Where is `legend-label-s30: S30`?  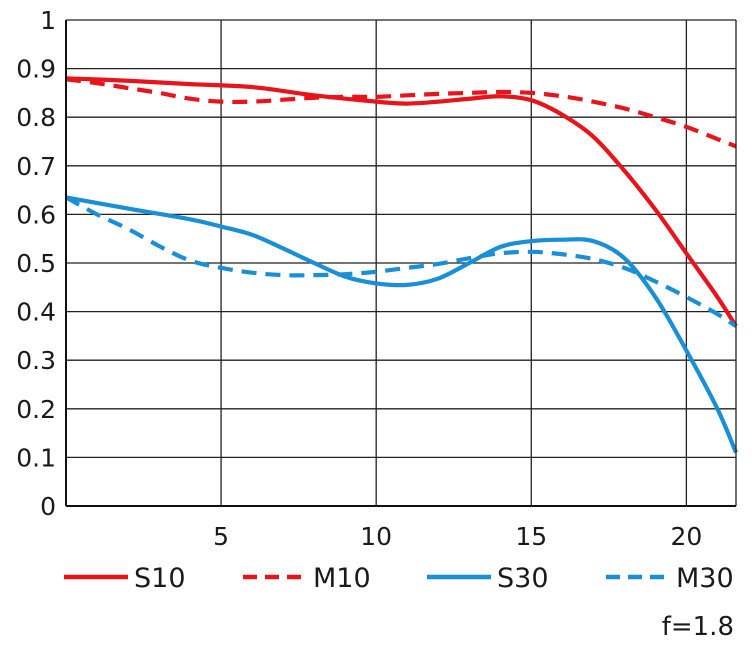
legend-label-s30: S30 is located at coordinates (523, 578).